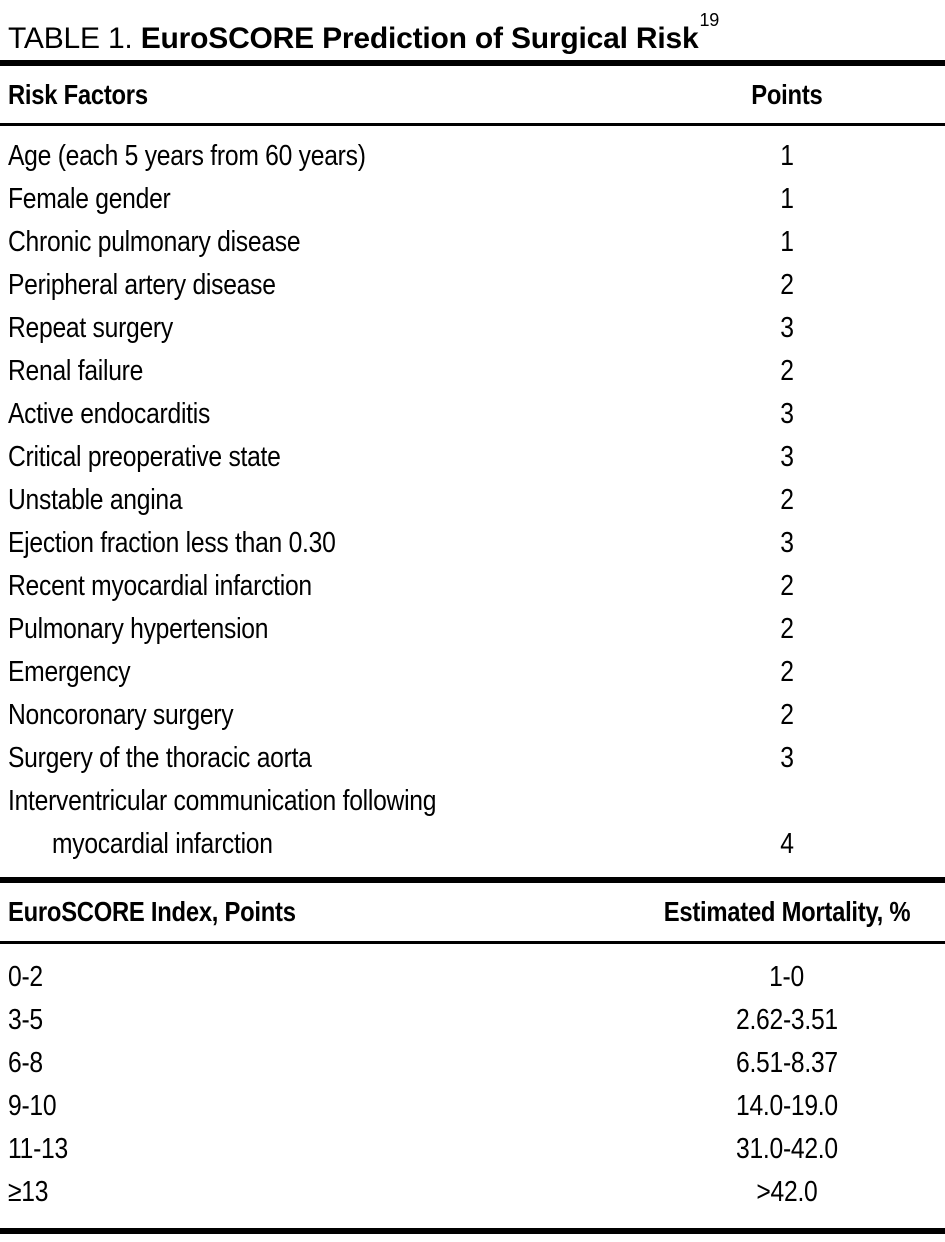 The image size is (945, 1242). Describe the element at coordinates (472, 1020) in the screenshot. I see `table-row: 3-5 2.62-3.51` at that location.